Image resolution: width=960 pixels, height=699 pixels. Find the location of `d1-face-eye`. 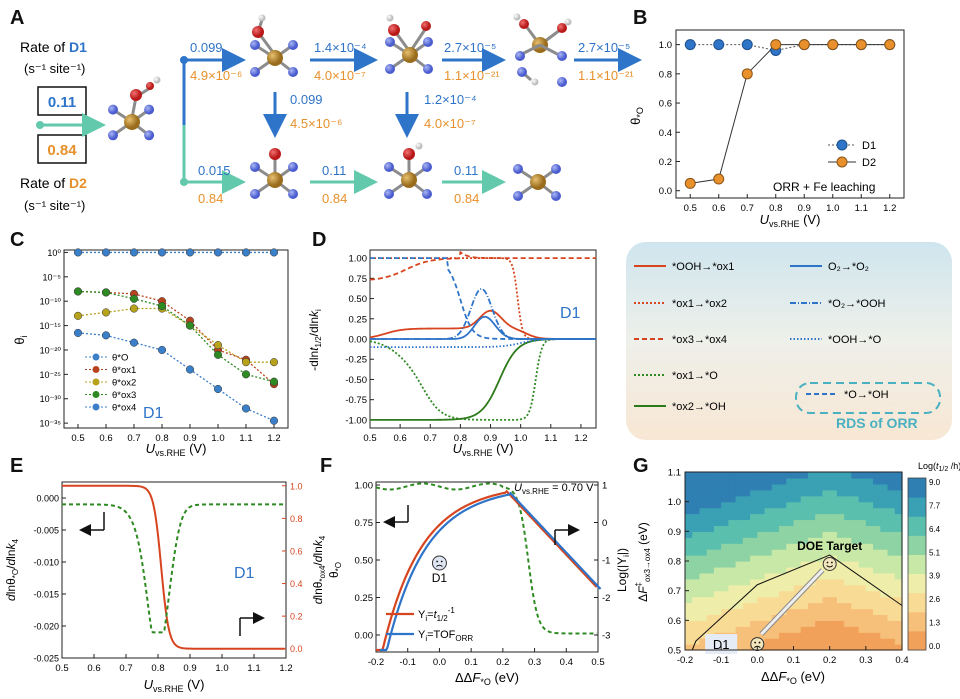

d1-face-eye is located at coordinates (437, 561).